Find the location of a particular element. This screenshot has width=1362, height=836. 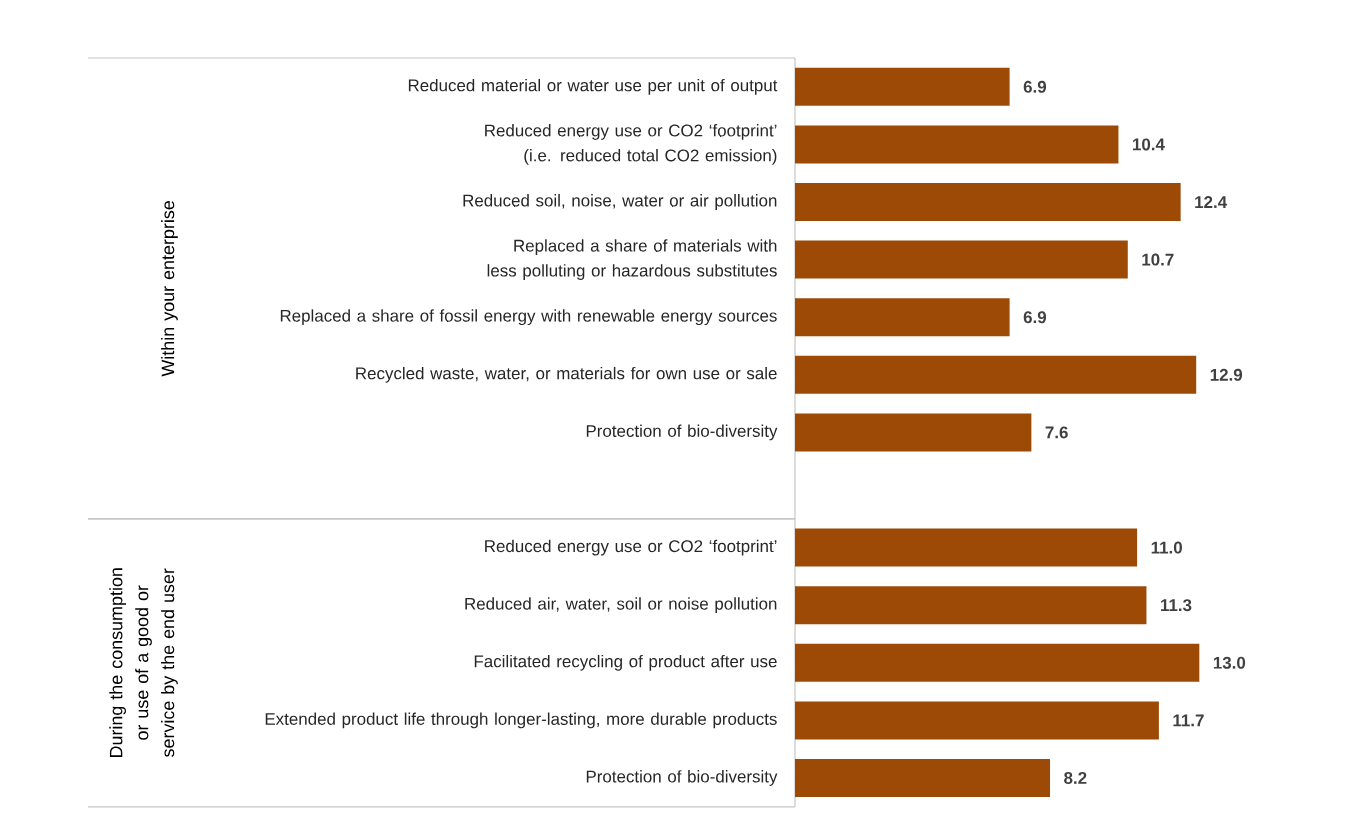

y-tick-label: Reduced soil, noise, water or air pollution is located at coordinates (620, 202).